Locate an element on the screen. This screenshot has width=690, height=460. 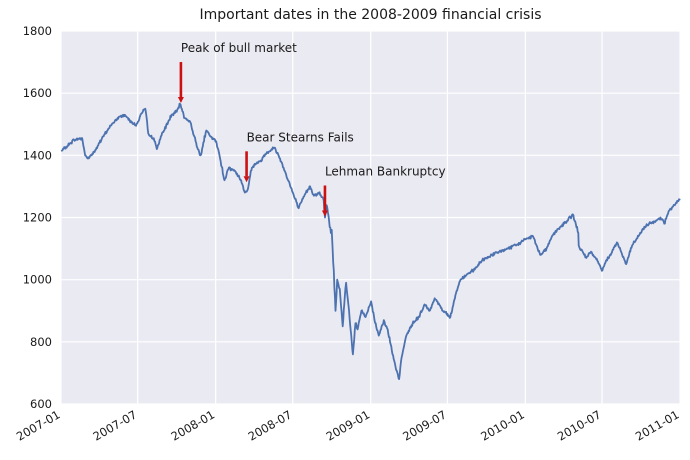
y-tick-label: 800 is located at coordinates (41, 342).